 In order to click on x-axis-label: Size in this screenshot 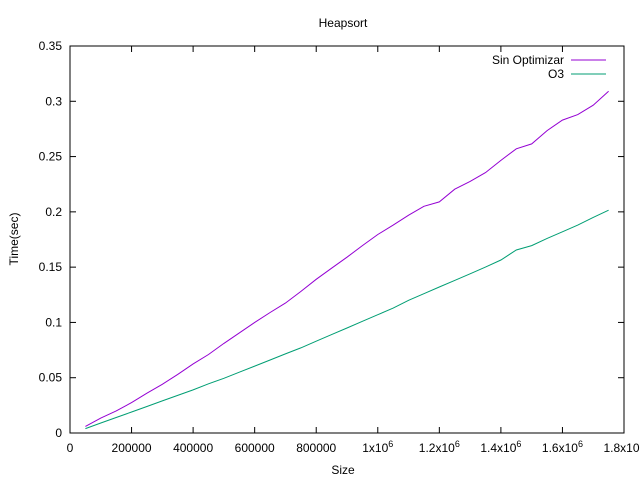, I will do `click(343, 470)`.